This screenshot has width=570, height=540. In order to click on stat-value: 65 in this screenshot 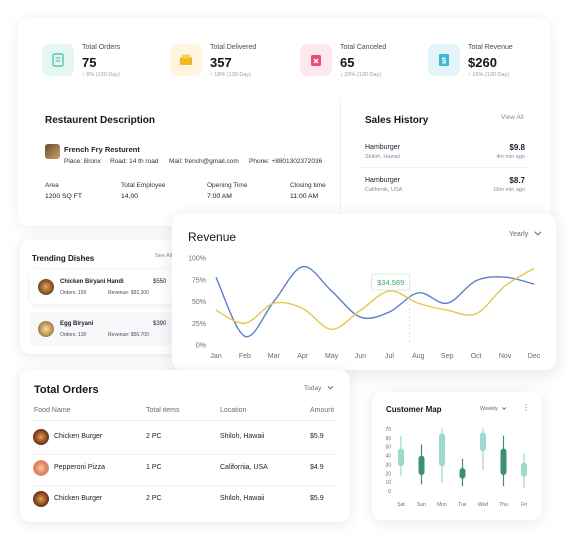, I will do `click(347, 62)`.